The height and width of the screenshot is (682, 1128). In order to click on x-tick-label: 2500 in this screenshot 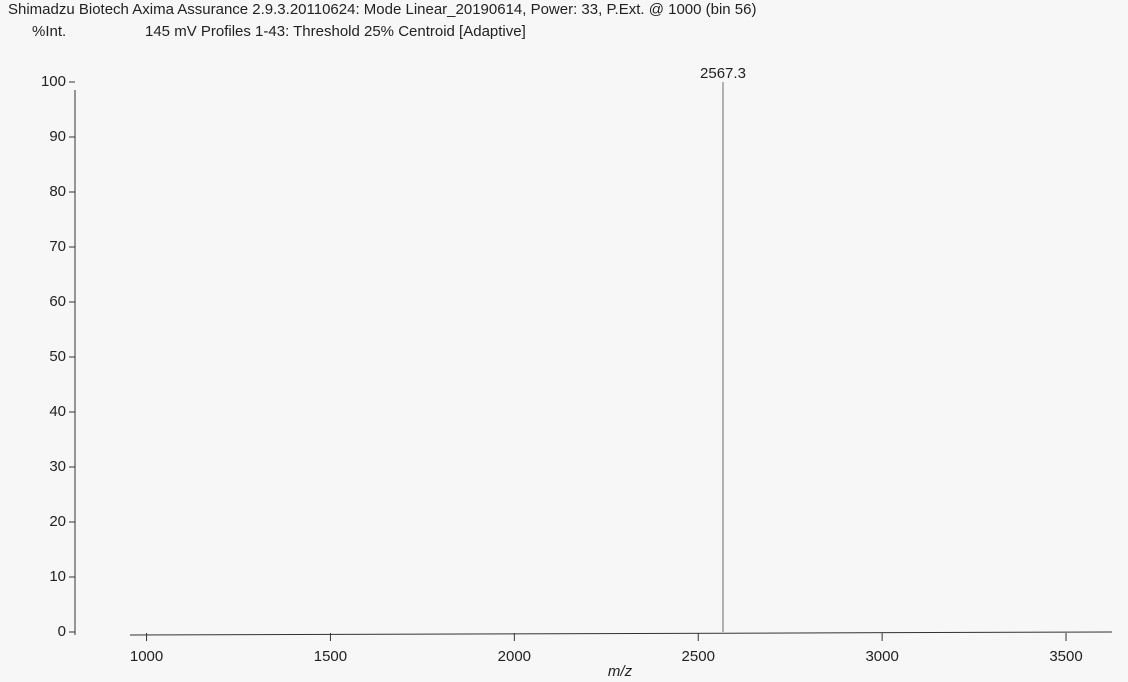, I will do `click(698, 656)`.